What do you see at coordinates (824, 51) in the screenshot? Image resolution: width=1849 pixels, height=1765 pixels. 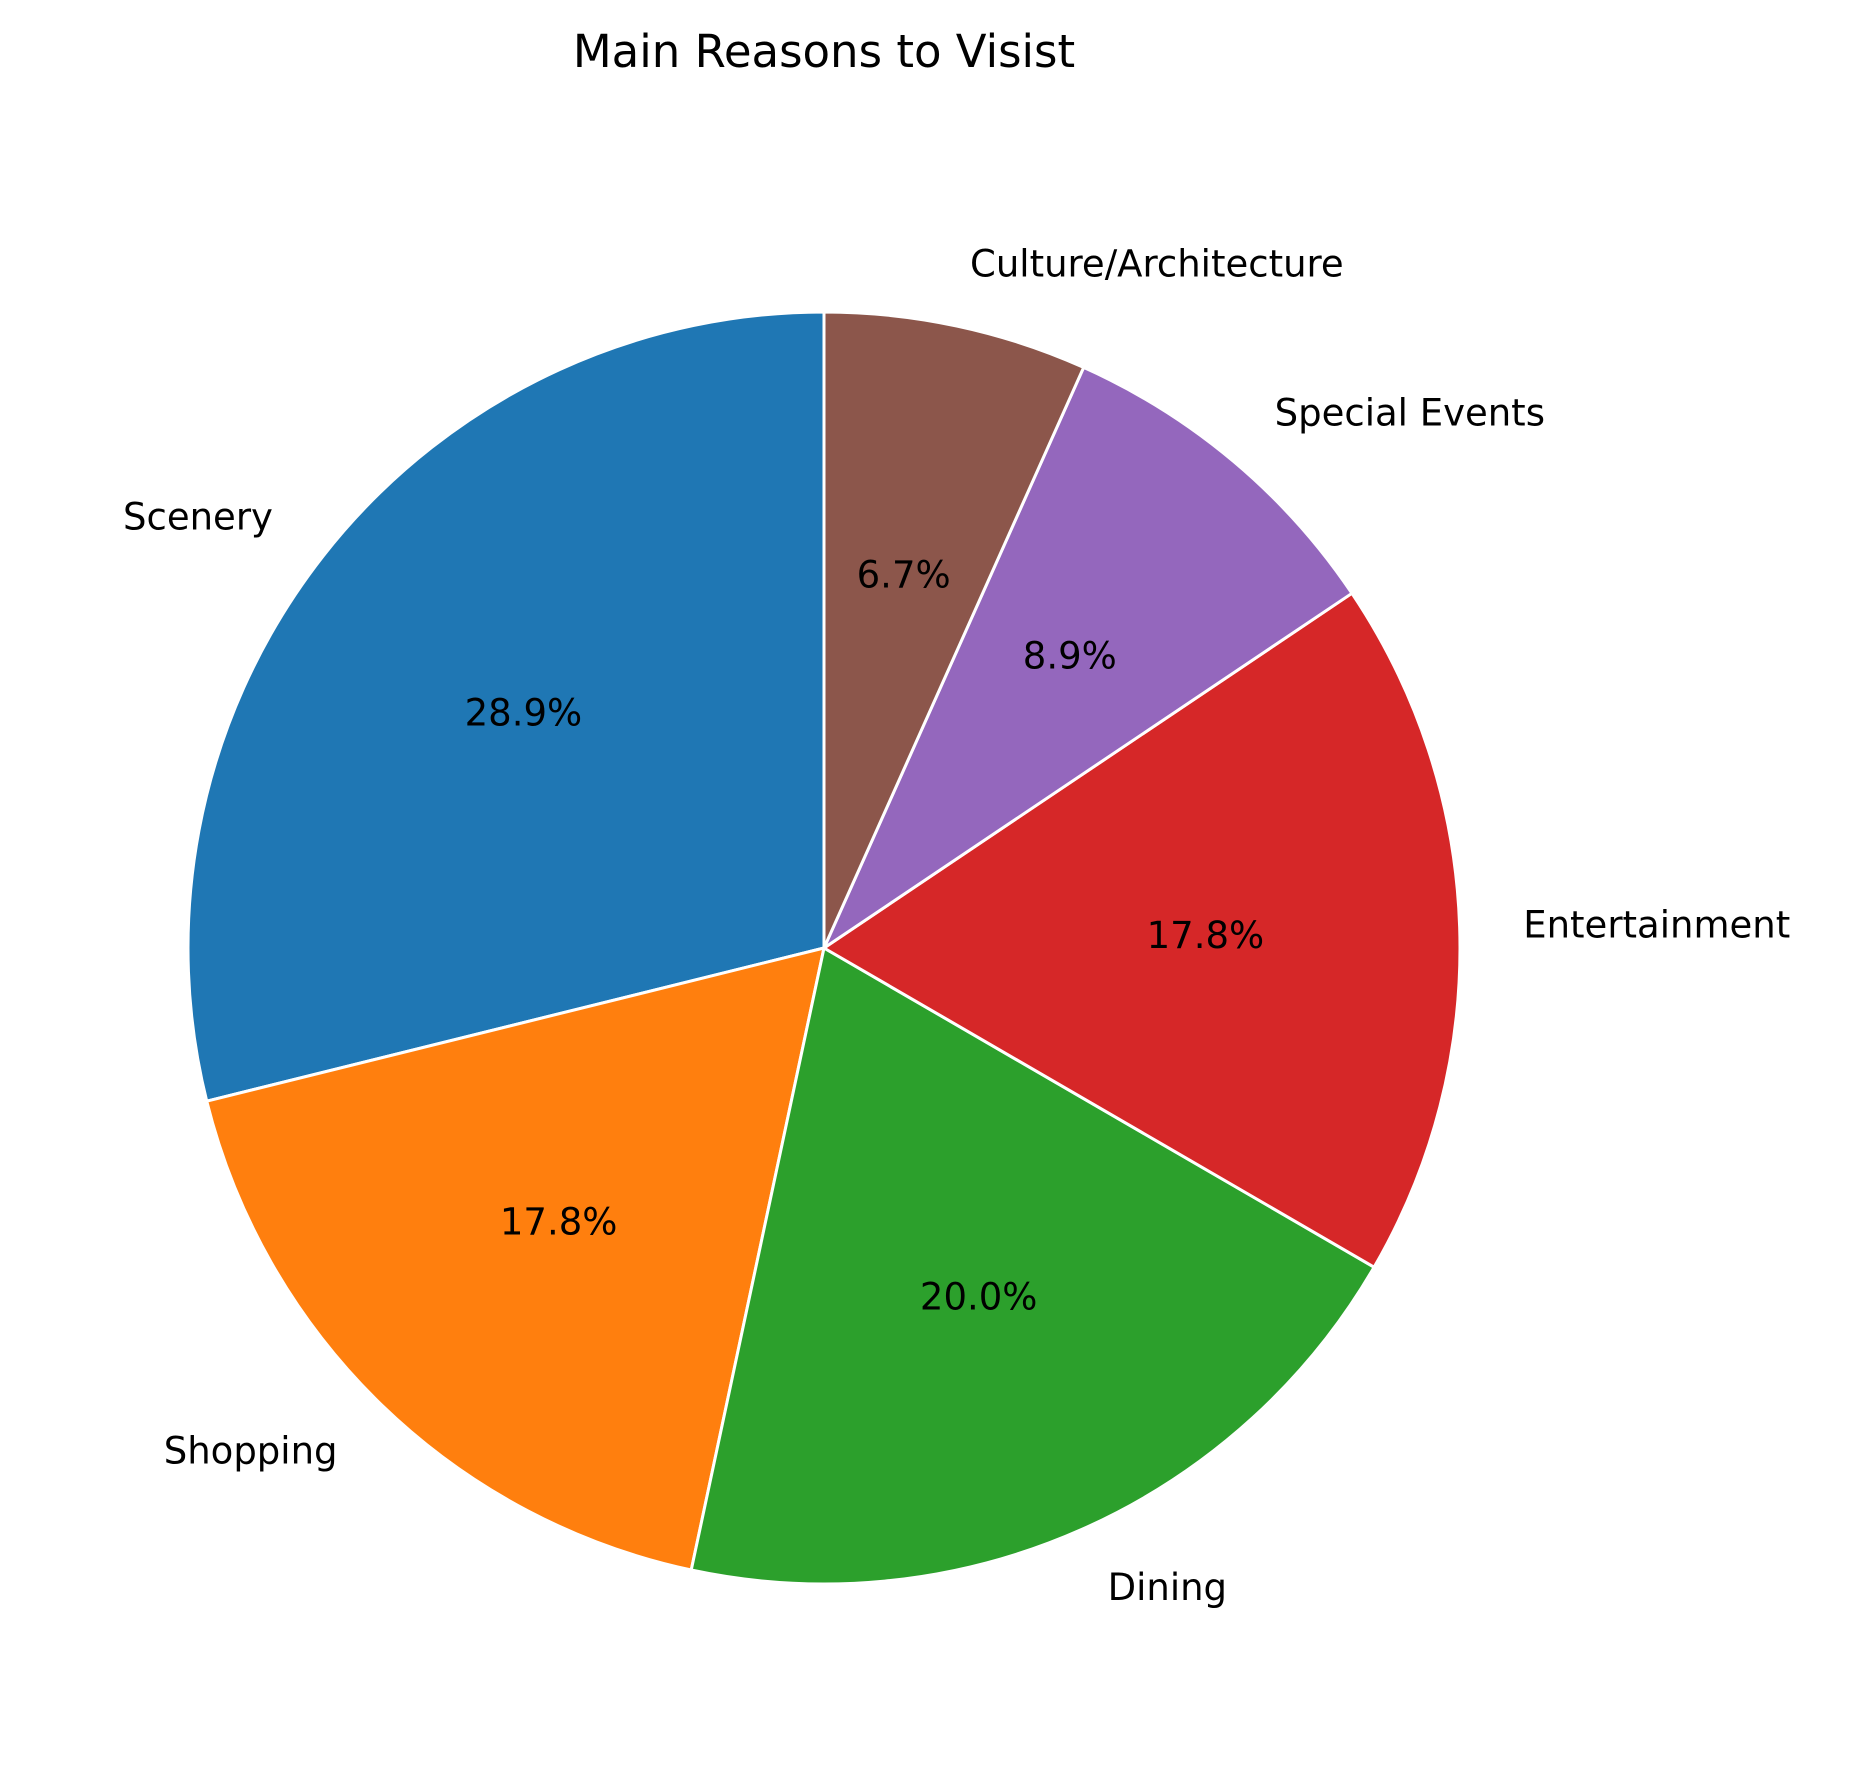 I see `chart-title: Main Reasons to Visist` at bounding box center [824, 51].